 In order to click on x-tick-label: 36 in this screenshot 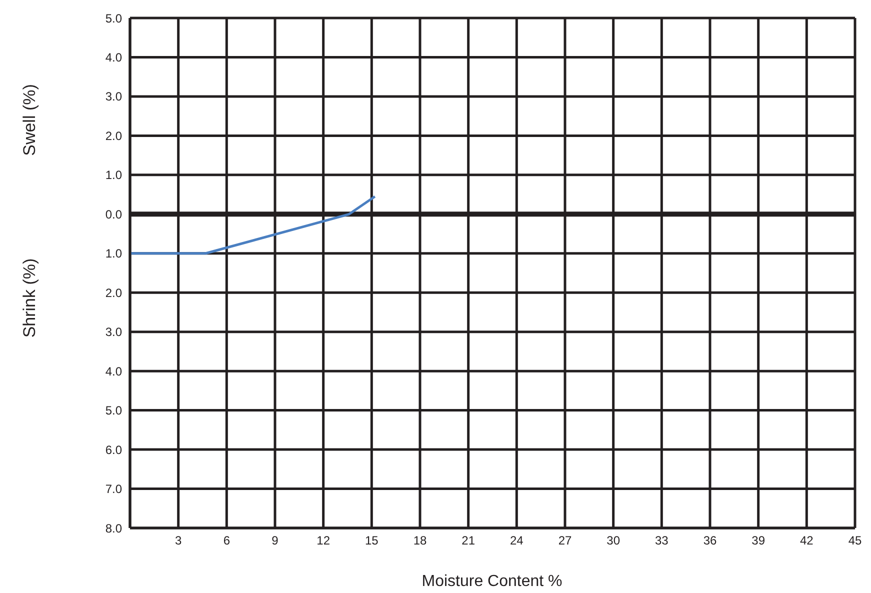, I will do `click(710, 541)`.